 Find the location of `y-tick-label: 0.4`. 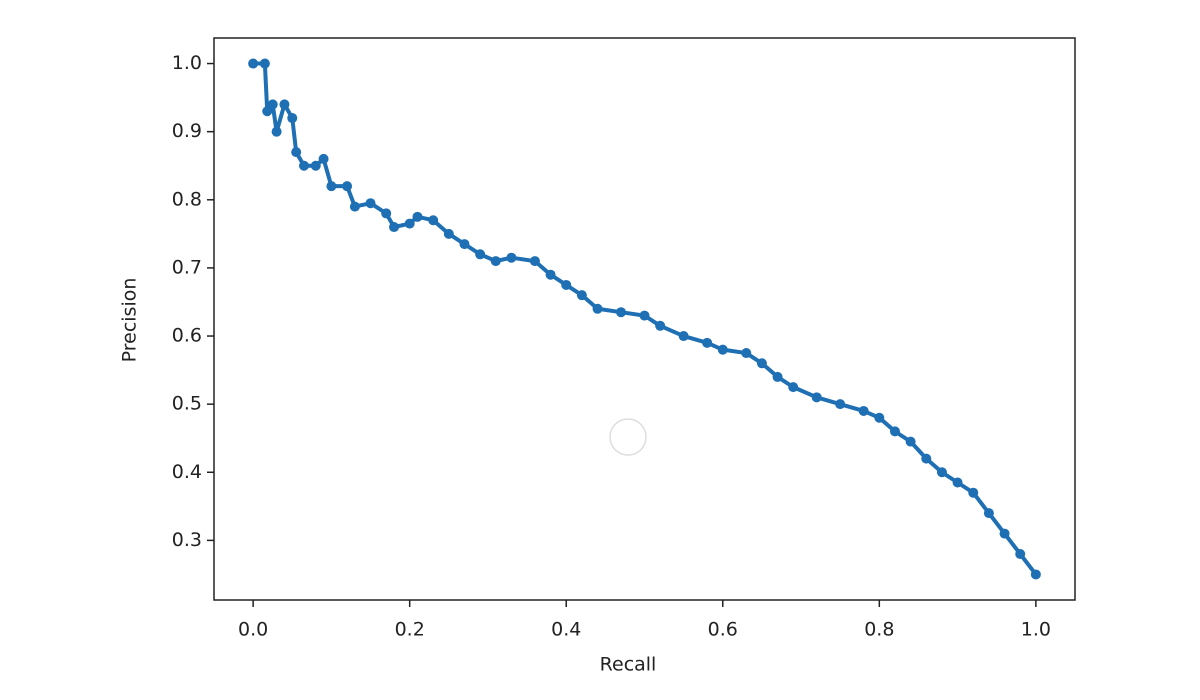

y-tick-label: 0.4 is located at coordinates (187, 472).